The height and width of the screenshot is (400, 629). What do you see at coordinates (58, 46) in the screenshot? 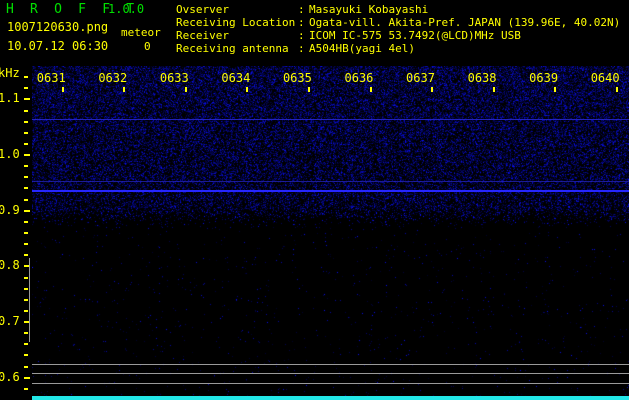
I see `observation-datetime: 10.07.12 06:30` at bounding box center [58, 46].